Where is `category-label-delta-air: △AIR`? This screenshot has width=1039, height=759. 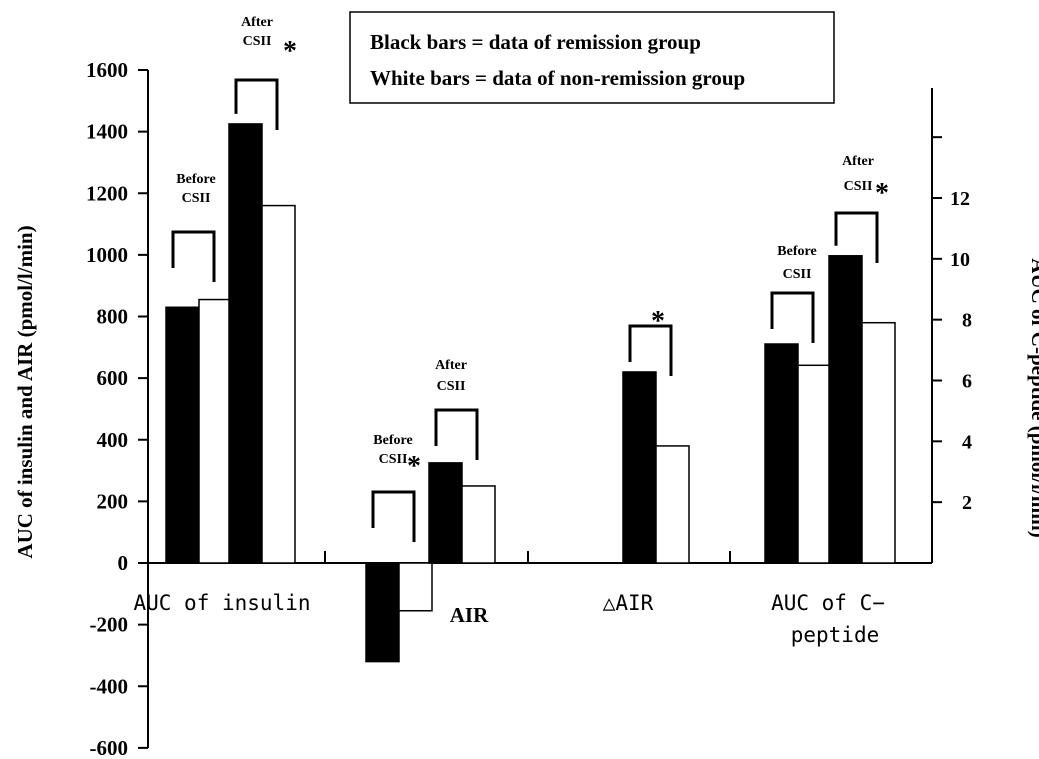 category-label-delta-air: △AIR is located at coordinates (628, 603).